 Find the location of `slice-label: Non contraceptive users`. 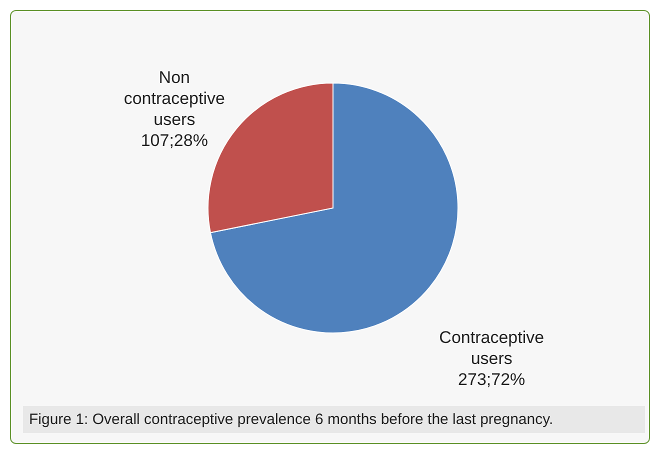

slice-label: Non contraceptive users is located at coordinates (174, 99).